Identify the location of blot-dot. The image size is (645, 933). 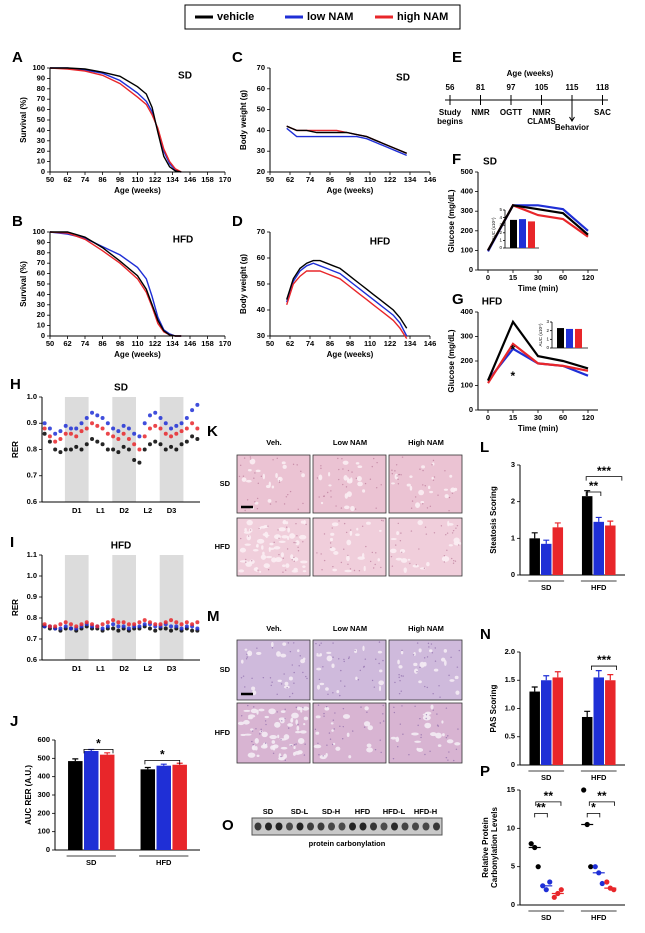
(426, 826).